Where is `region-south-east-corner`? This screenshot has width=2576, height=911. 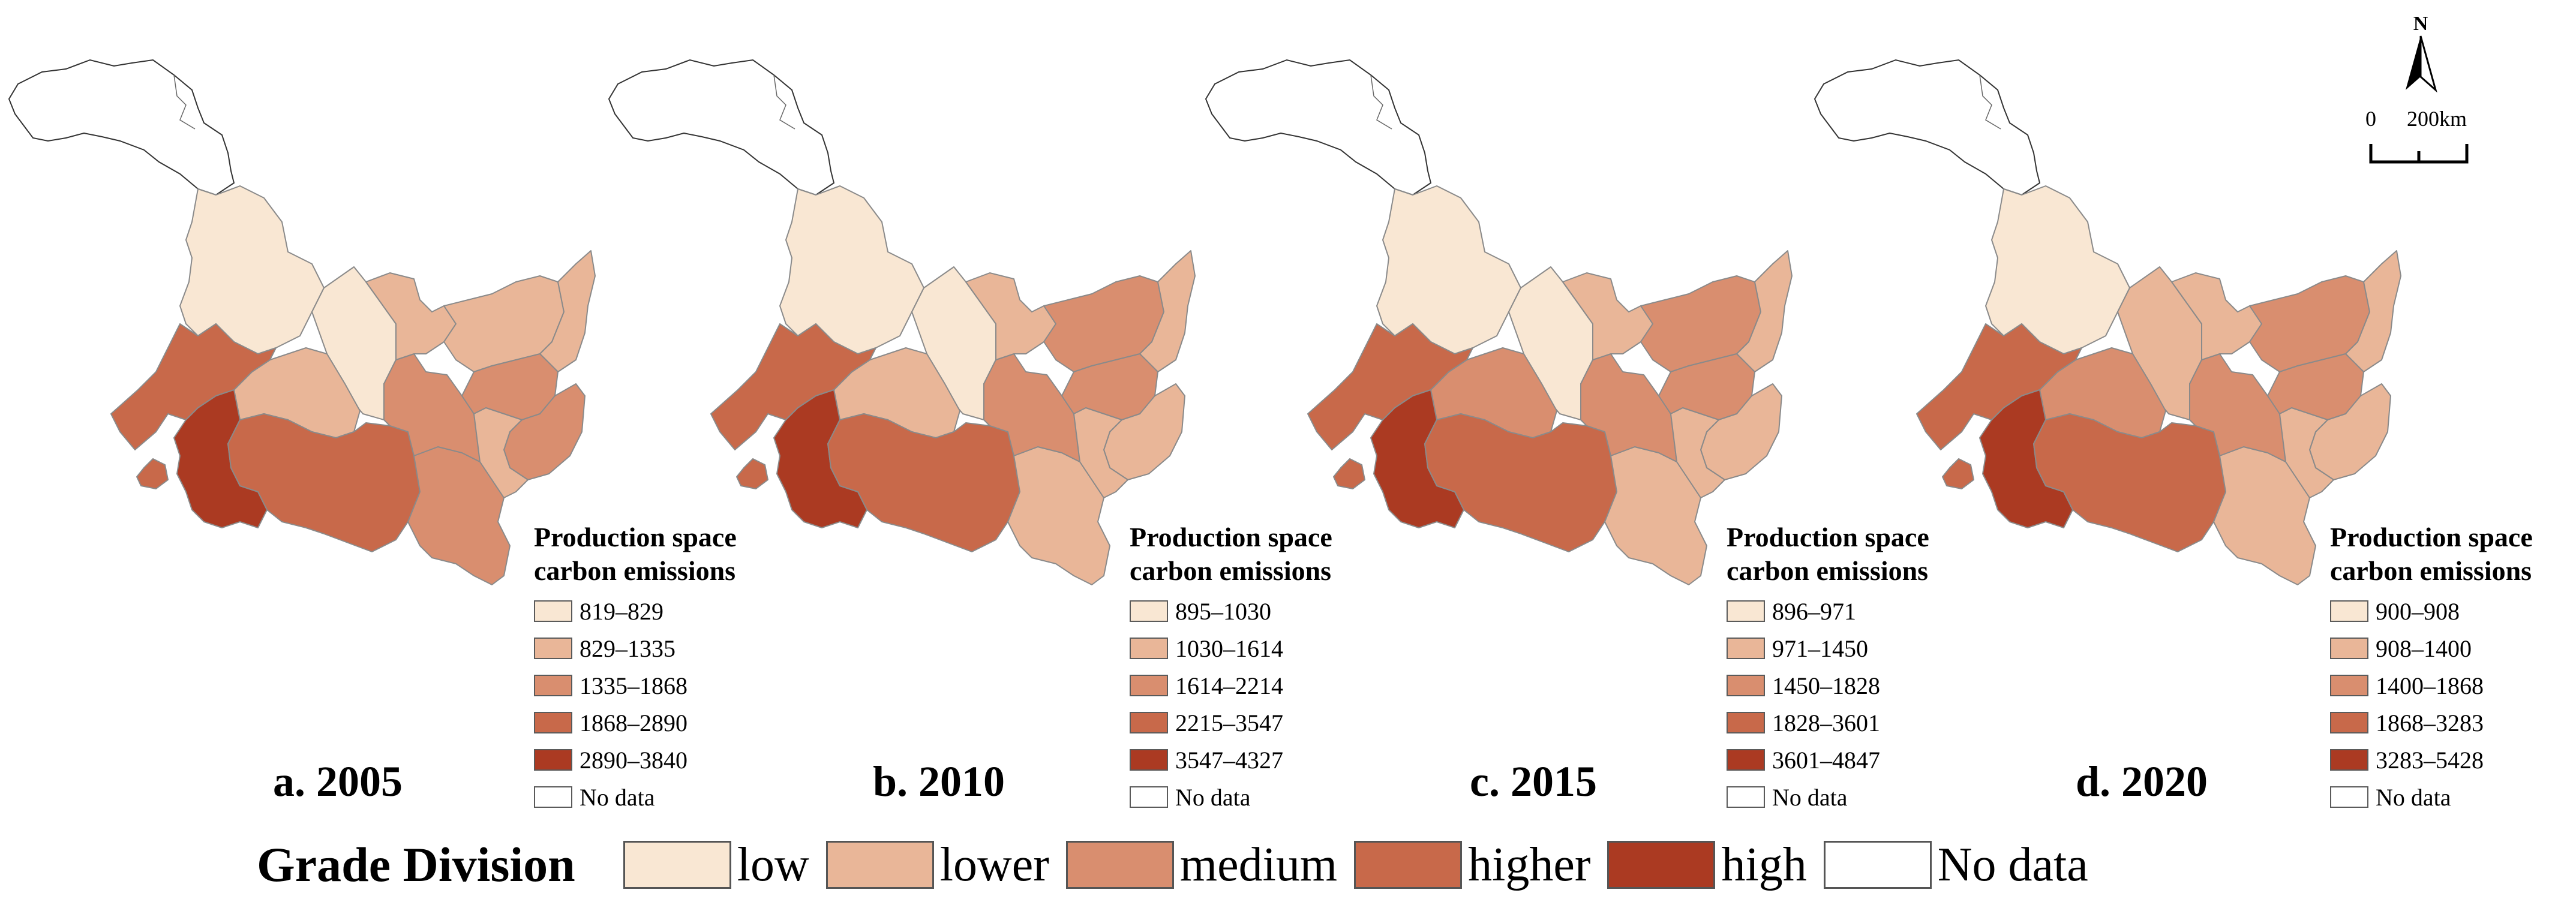 region-south-east-corner is located at coordinates (2306, 452).